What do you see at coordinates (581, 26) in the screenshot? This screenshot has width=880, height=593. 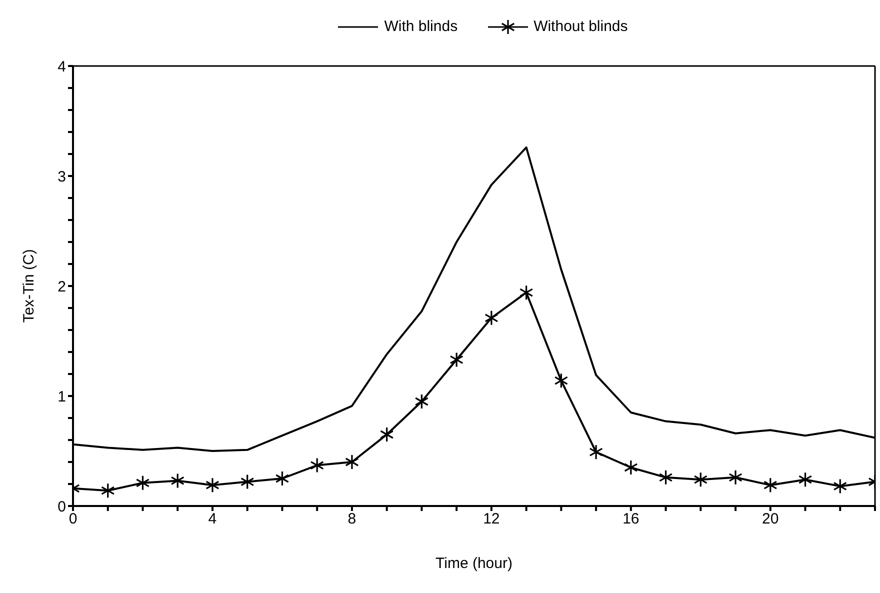 I see `legend-label: Without blinds` at bounding box center [581, 26].